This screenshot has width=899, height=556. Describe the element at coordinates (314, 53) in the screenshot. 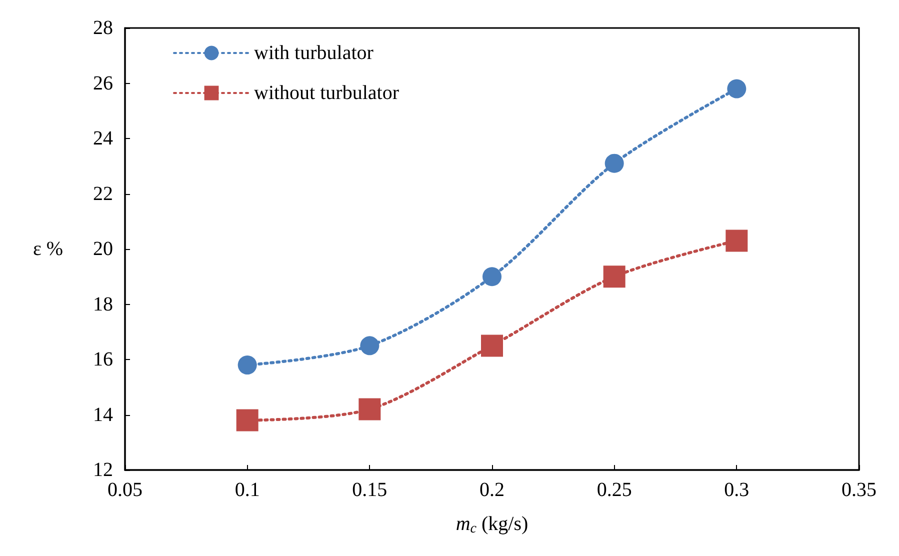

I see `legend-label: with turbulator` at that location.